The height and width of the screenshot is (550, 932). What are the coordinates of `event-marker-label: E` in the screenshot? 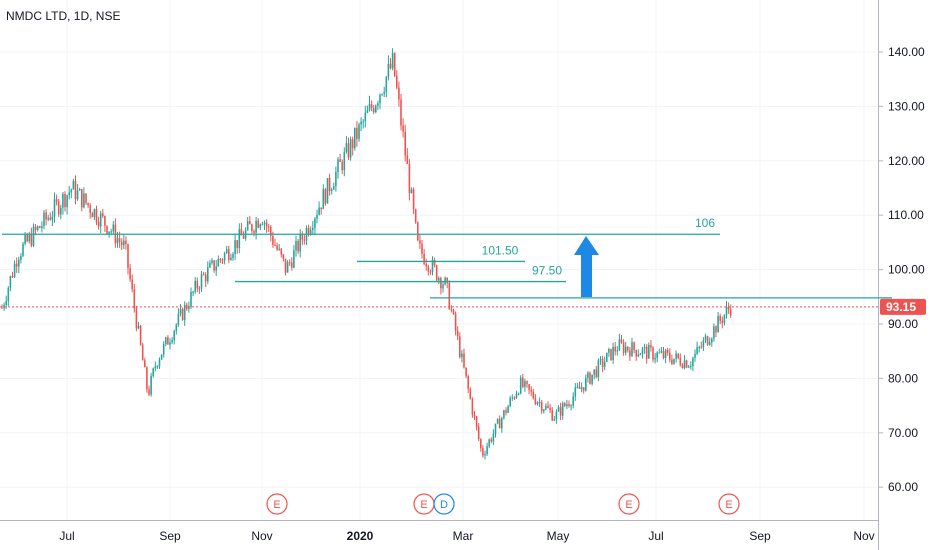 It's located at (276, 505).